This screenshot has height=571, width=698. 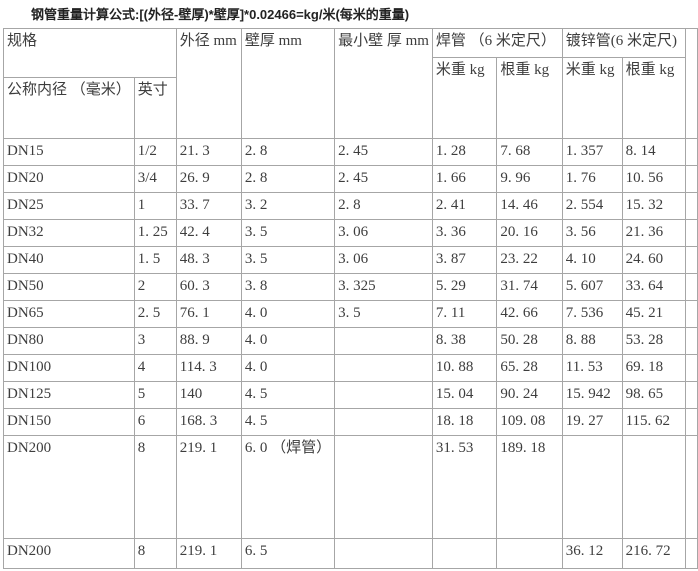 What do you see at coordinates (288, 487) in the screenshot?
I see `cell-wall: 6. 0 （焊管）` at bounding box center [288, 487].